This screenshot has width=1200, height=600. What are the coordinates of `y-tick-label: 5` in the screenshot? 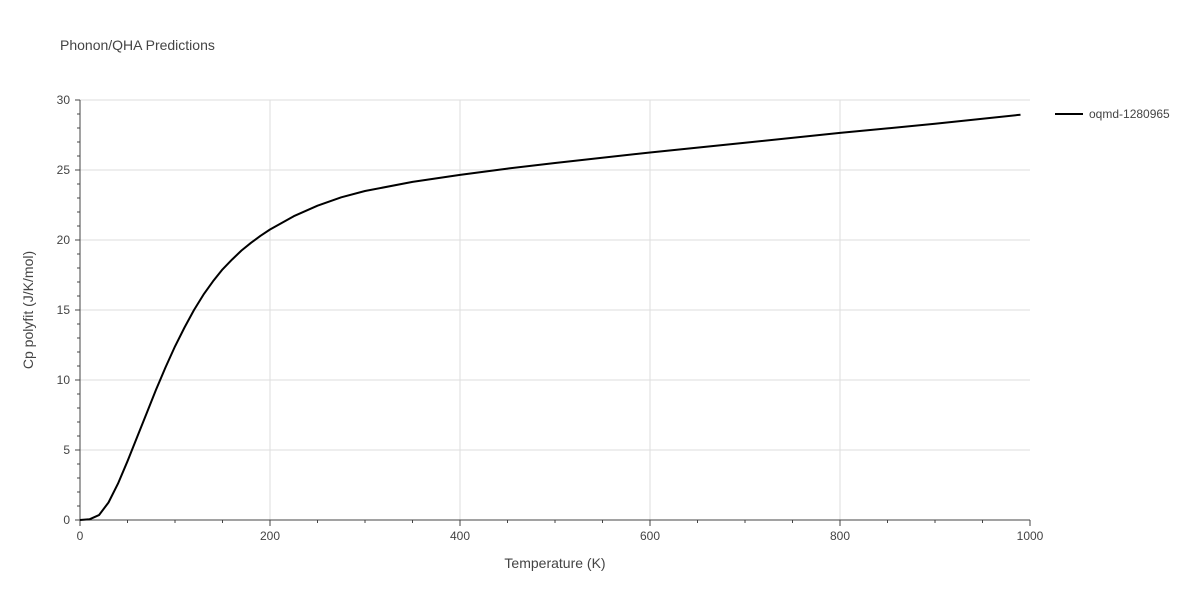 It's located at (66, 450).